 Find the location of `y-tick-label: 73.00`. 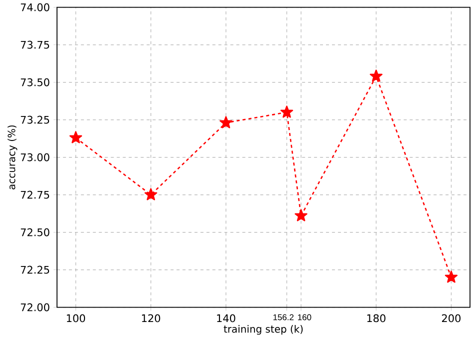

y-tick-label: 73.00 is located at coordinates (35, 157).